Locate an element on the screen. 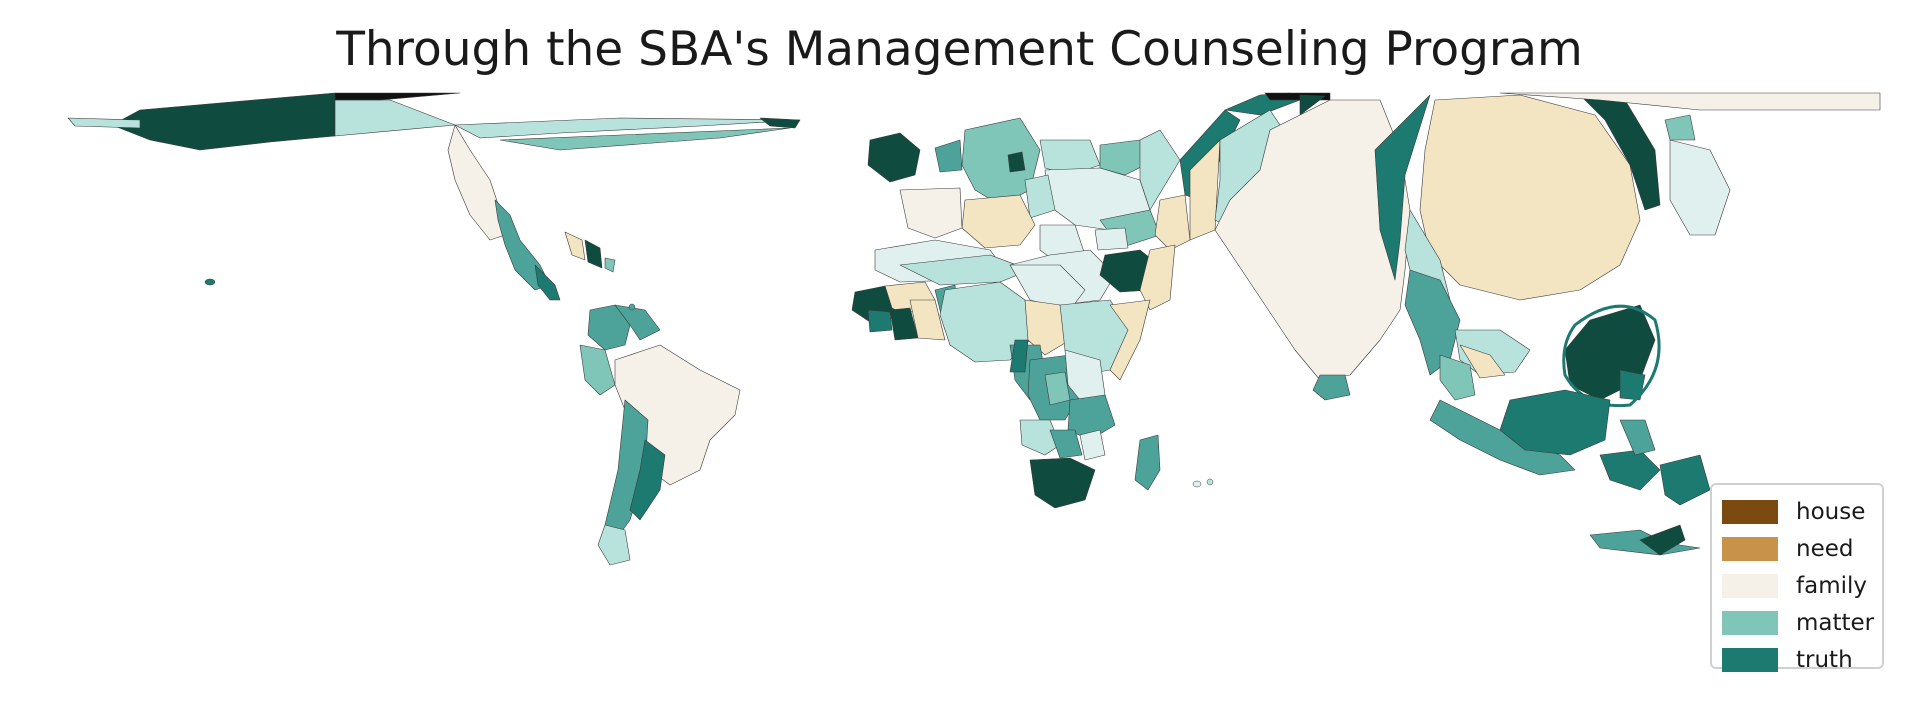  region-uk-ireland is located at coordinates (894, 157).